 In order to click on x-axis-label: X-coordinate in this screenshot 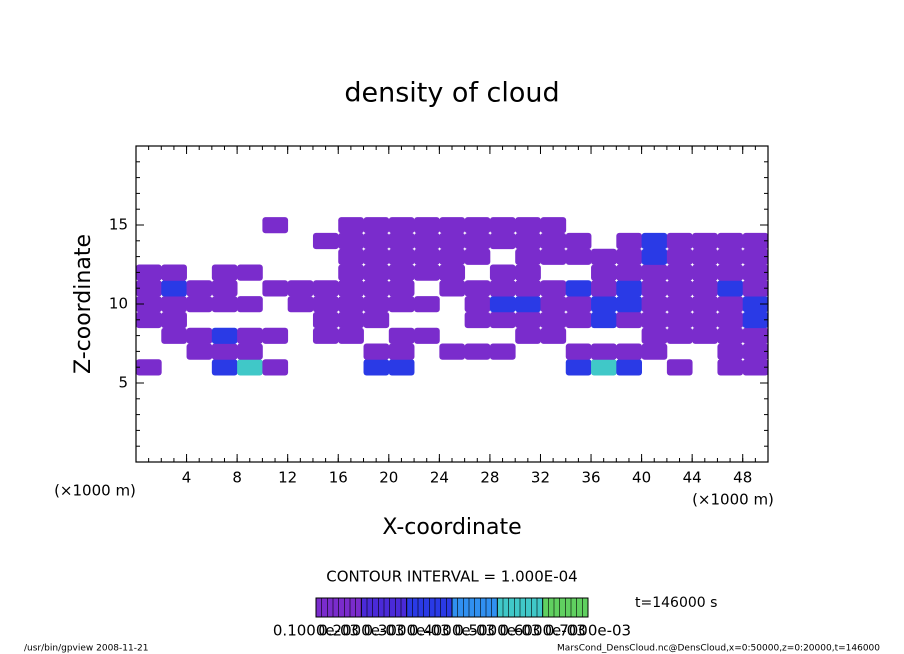, I will do `click(451, 527)`.